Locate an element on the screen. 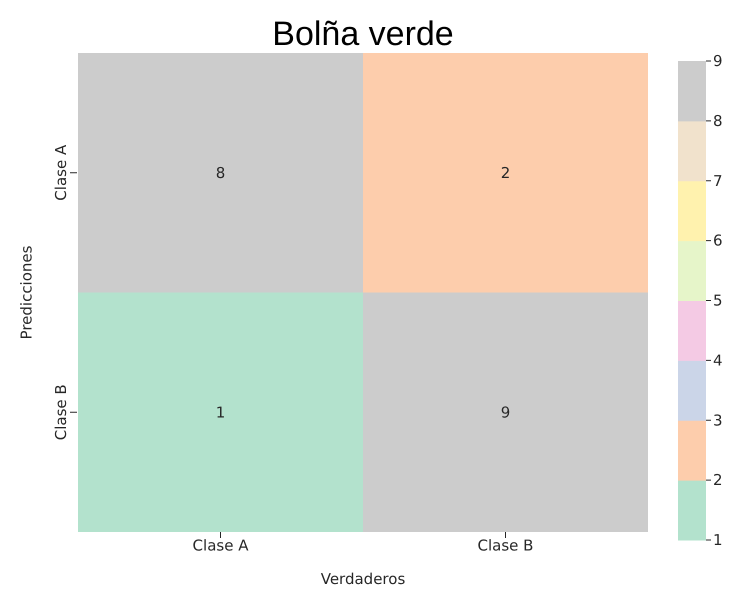 The image size is (730, 594). color-bar-label: 6 is located at coordinates (718, 241).